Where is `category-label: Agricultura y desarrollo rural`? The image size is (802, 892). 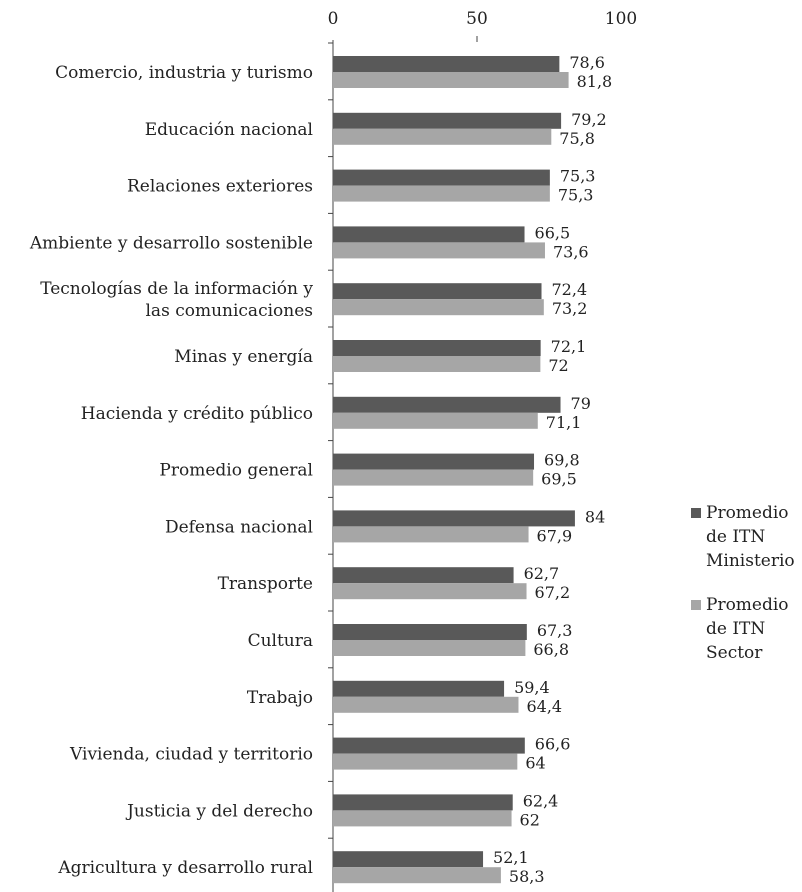 category-label: Agricultura y desarrollo rural is located at coordinates (185, 868).